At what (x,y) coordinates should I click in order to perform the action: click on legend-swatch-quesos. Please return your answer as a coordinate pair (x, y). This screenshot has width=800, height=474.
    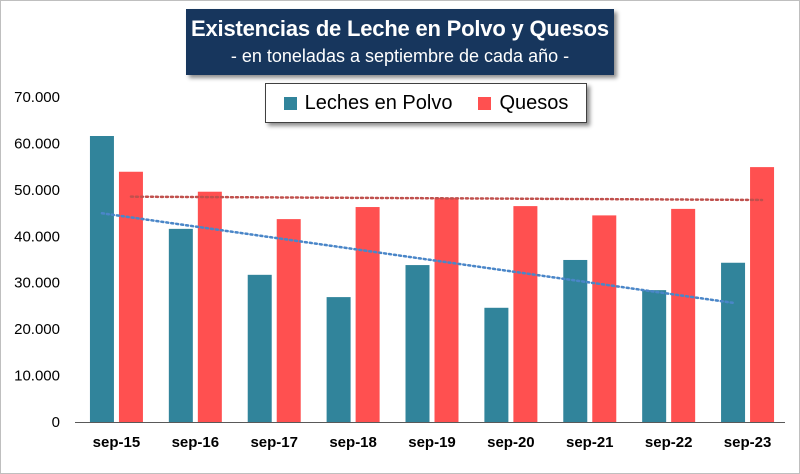
    Looking at the image, I should click on (485, 103).